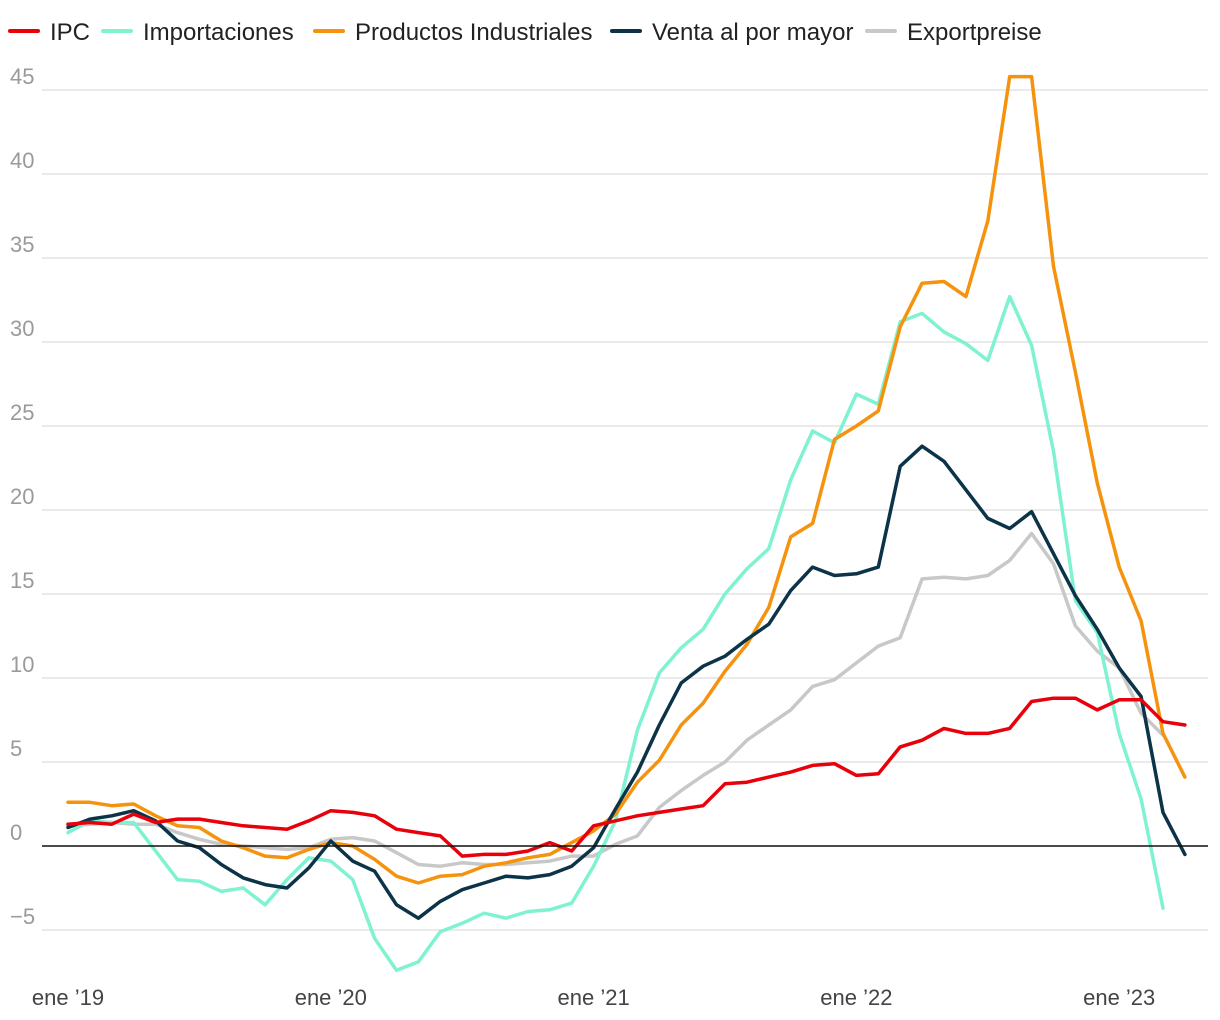 This screenshot has height=1020, width=1220. I want to click on x-tick-label: ene ’19, so click(68, 997).